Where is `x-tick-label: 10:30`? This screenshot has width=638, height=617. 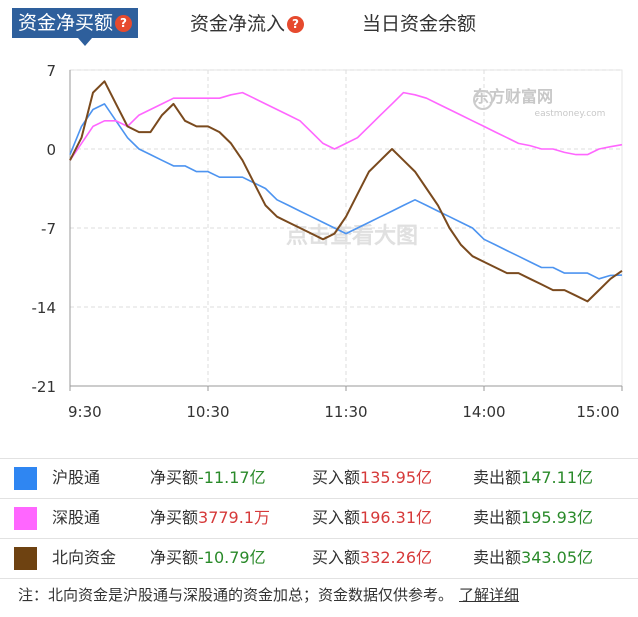 x-tick-label: 10:30 is located at coordinates (207, 412).